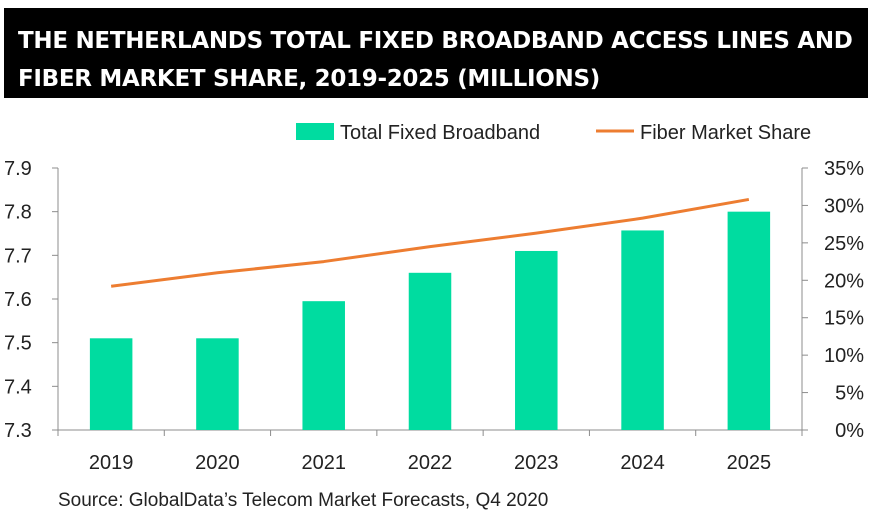  I want to click on y-left-tick-label: 7.8, so click(18, 213).